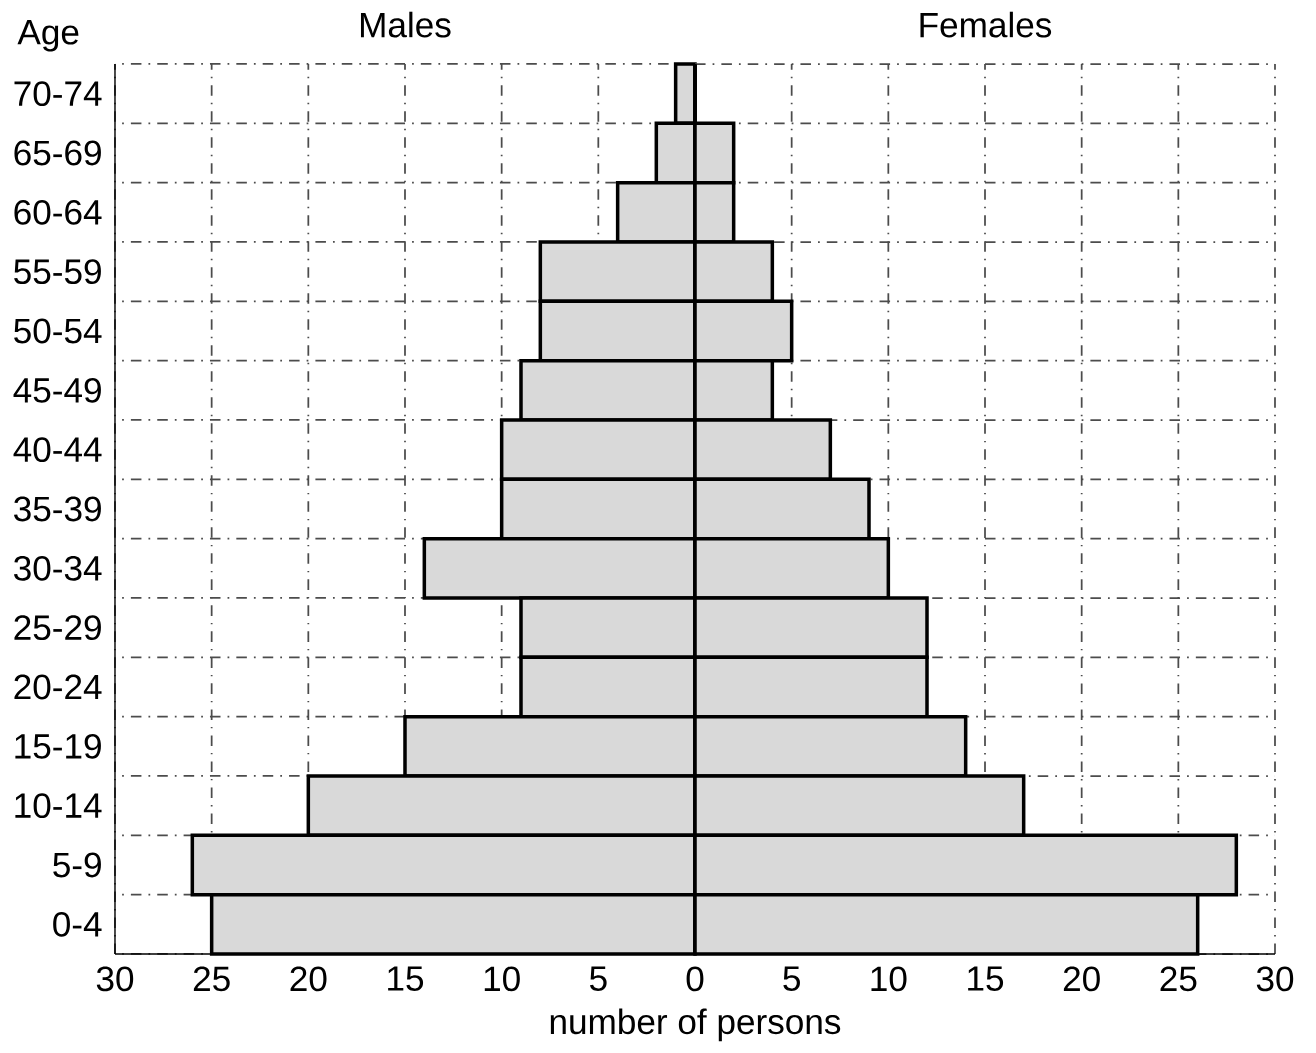 The width and height of the screenshot is (1316, 1053). What do you see at coordinates (58, 746) in the screenshot?
I see `y-tick-label: 15-19` at bounding box center [58, 746].